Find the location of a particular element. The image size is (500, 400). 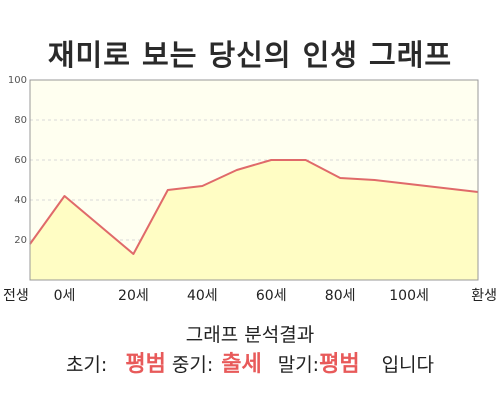

x-tick-label: 전생 is located at coordinates (16, 296).